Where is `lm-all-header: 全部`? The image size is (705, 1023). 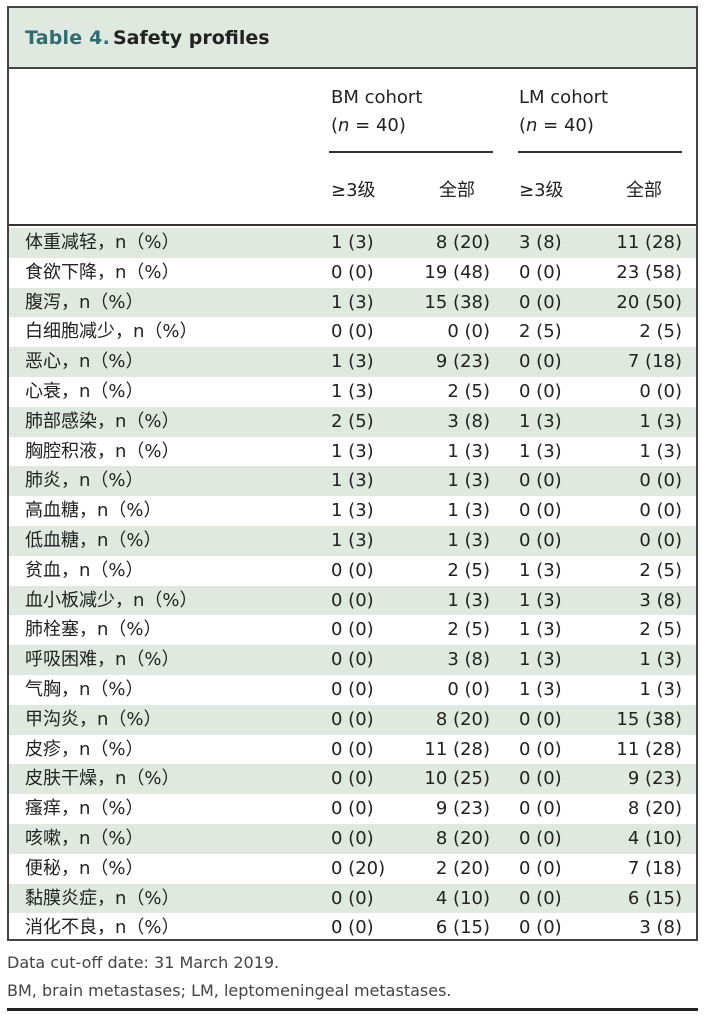
lm-all-header: 全部 is located at coordinates (644, 190).